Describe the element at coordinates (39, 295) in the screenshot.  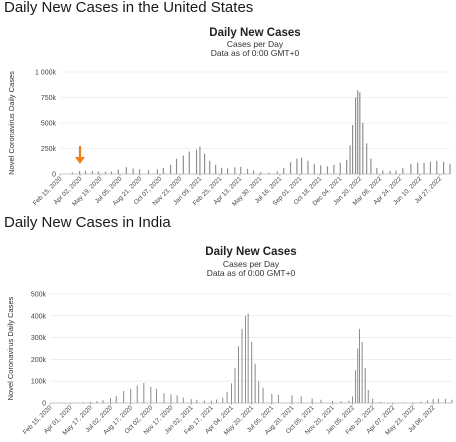
I see `y-tick-label: 500k` at that location.